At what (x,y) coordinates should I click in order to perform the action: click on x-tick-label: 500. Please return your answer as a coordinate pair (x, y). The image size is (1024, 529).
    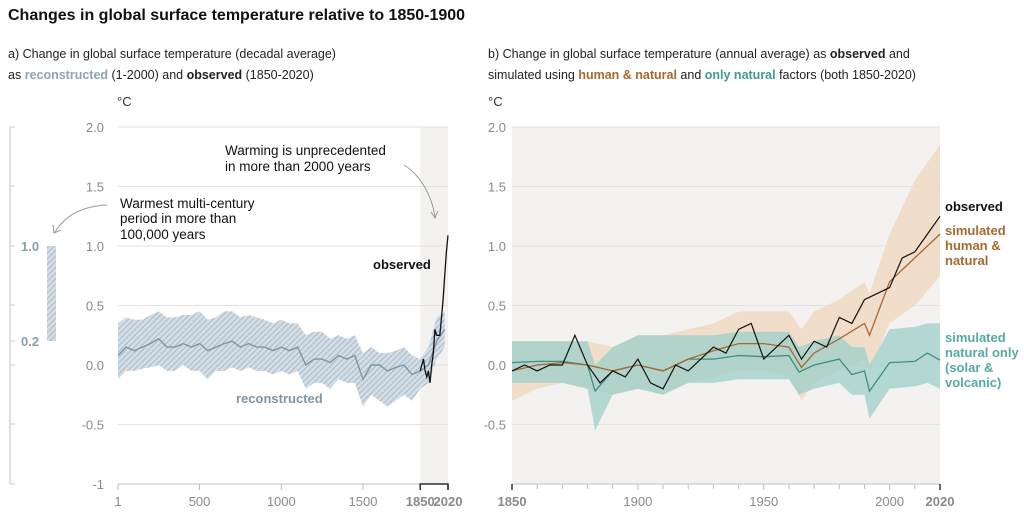
    Looking at the image, I should click on (200, 501).